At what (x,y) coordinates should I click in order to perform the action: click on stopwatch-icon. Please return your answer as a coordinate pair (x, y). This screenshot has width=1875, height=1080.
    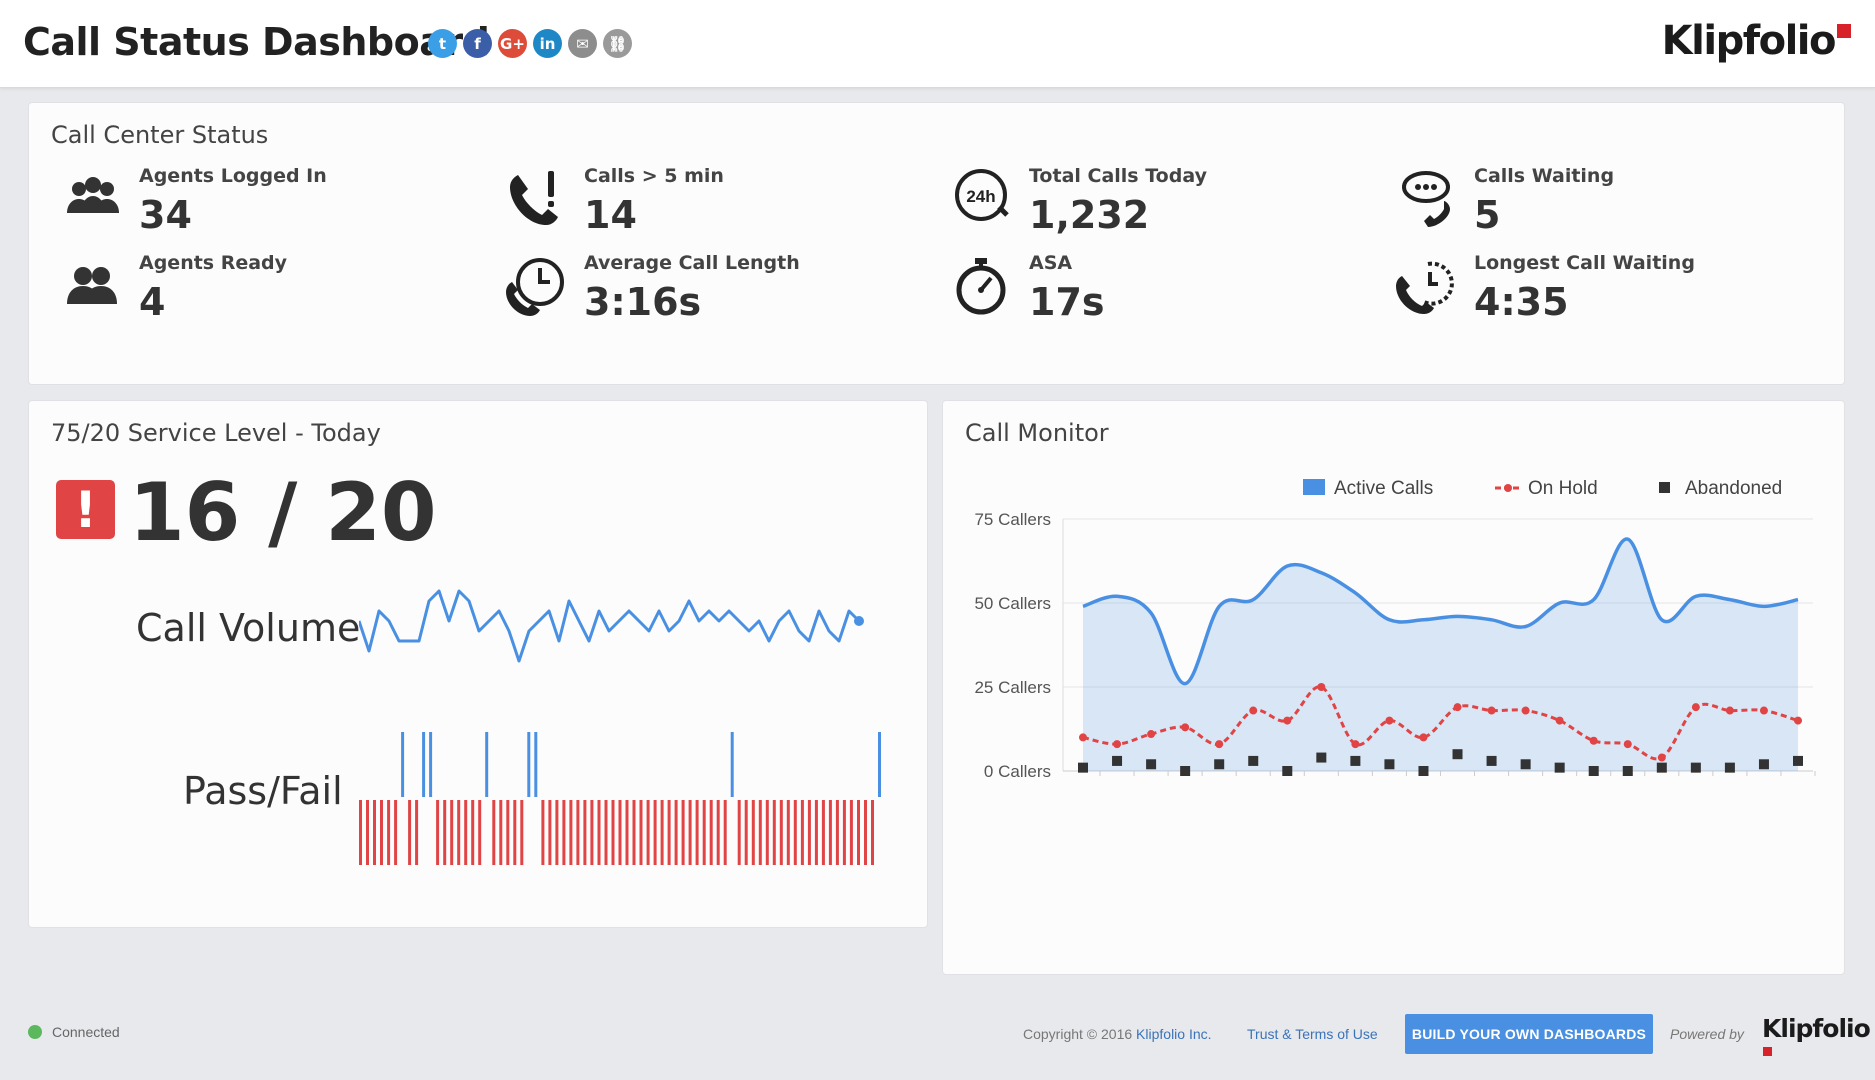
    Looking at the image, I should click on (981, 286).